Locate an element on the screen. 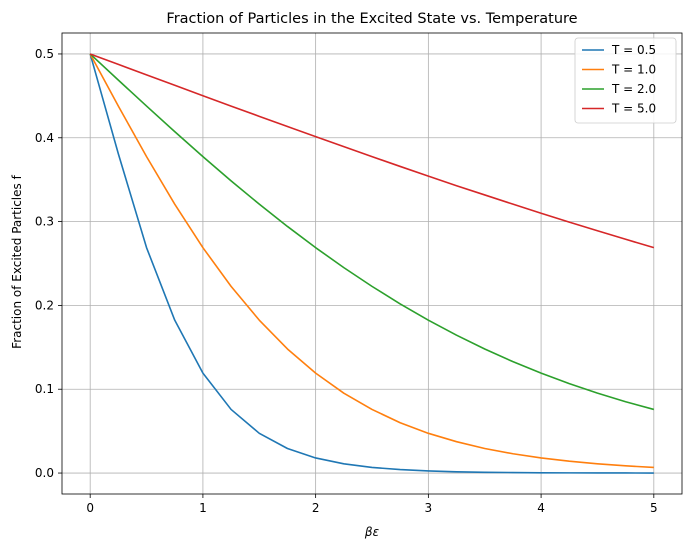 The image size is (692, 551). x-tick-label: 3 is located at coordinates (429, 508).